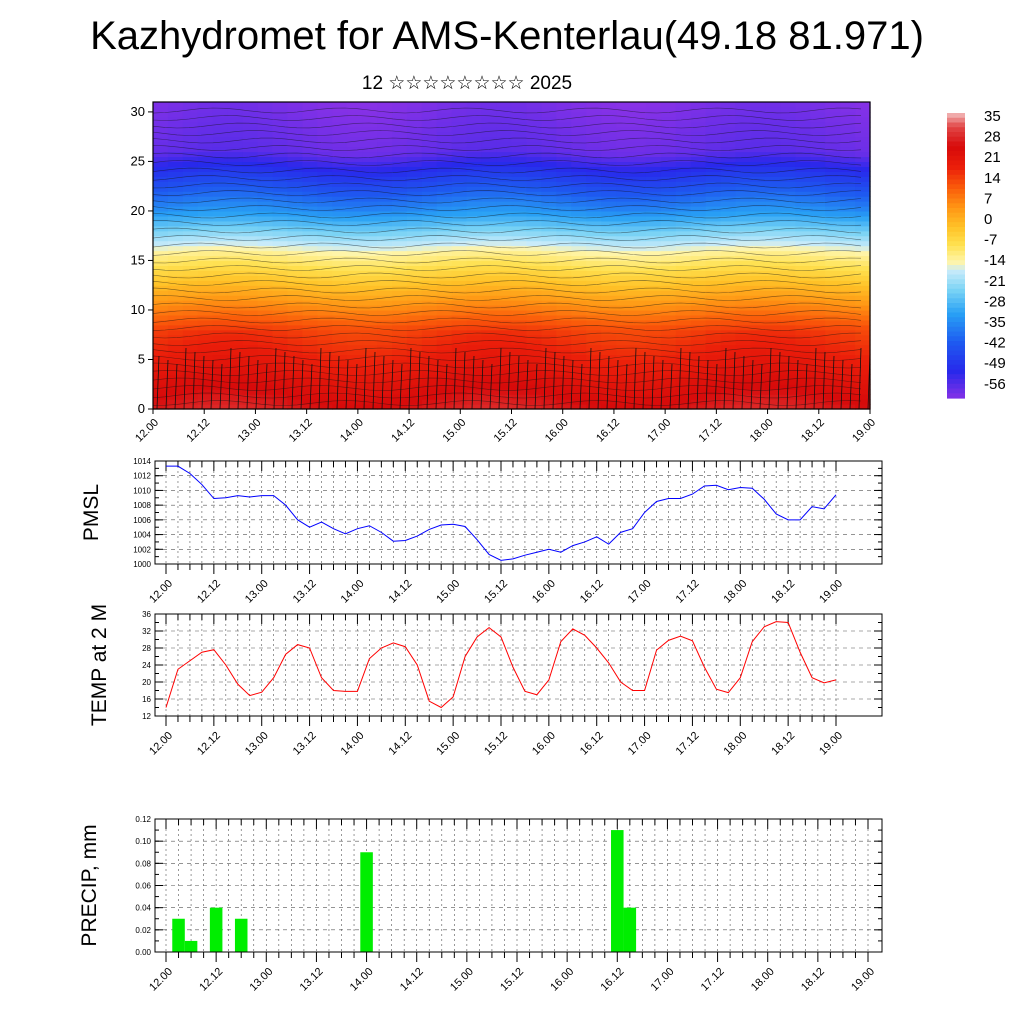  What do you see at coordinates (143, 908) in the screenshot?
I see `y-tick-label: 0.04` at bounding box center [143, 908].